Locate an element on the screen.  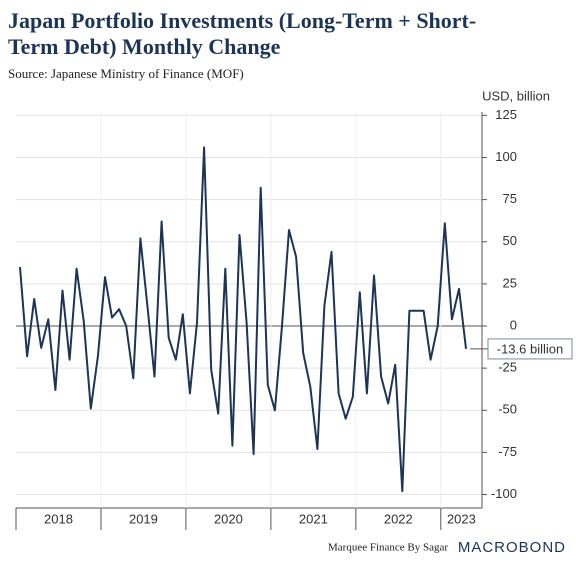
y-tick-label: 75 is located at coordinates (510, 198).